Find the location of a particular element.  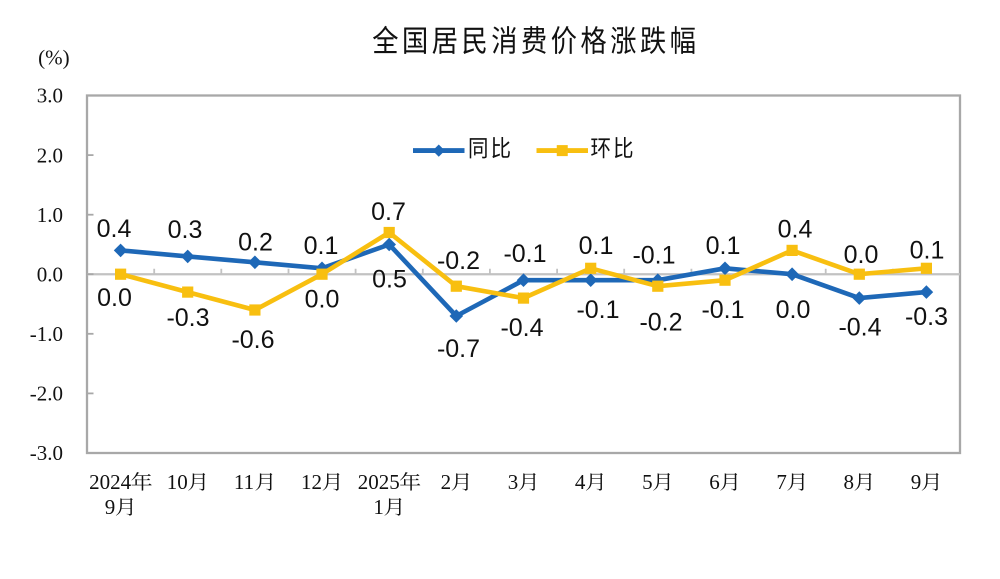

svg-text: 8 is located at coordinates (849, 482).